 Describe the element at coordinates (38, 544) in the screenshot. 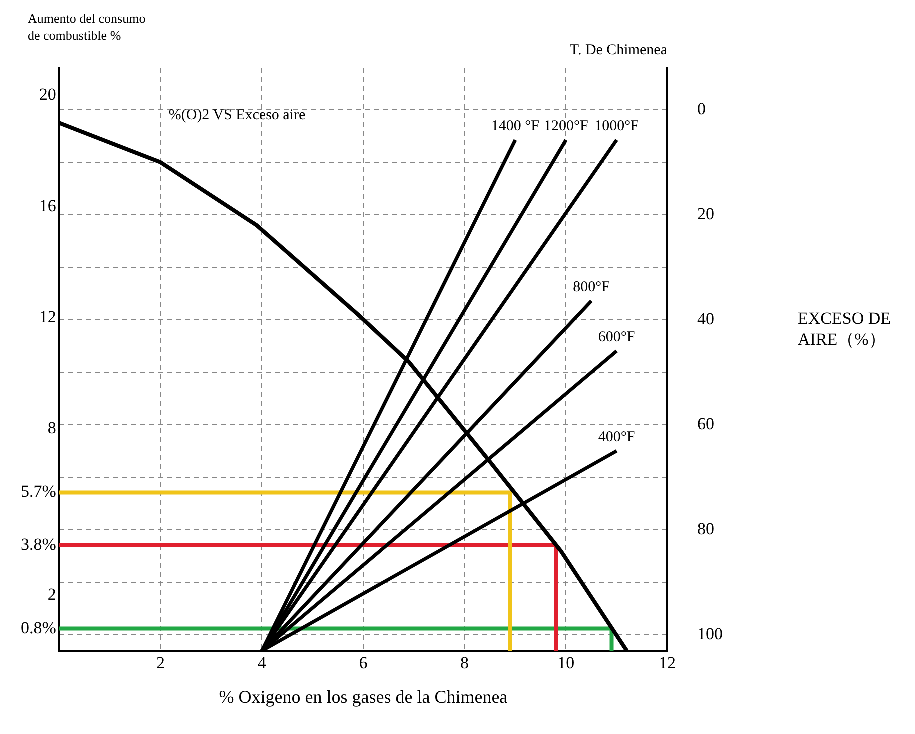

I see `y-tick-label: 3.8%` at that location.